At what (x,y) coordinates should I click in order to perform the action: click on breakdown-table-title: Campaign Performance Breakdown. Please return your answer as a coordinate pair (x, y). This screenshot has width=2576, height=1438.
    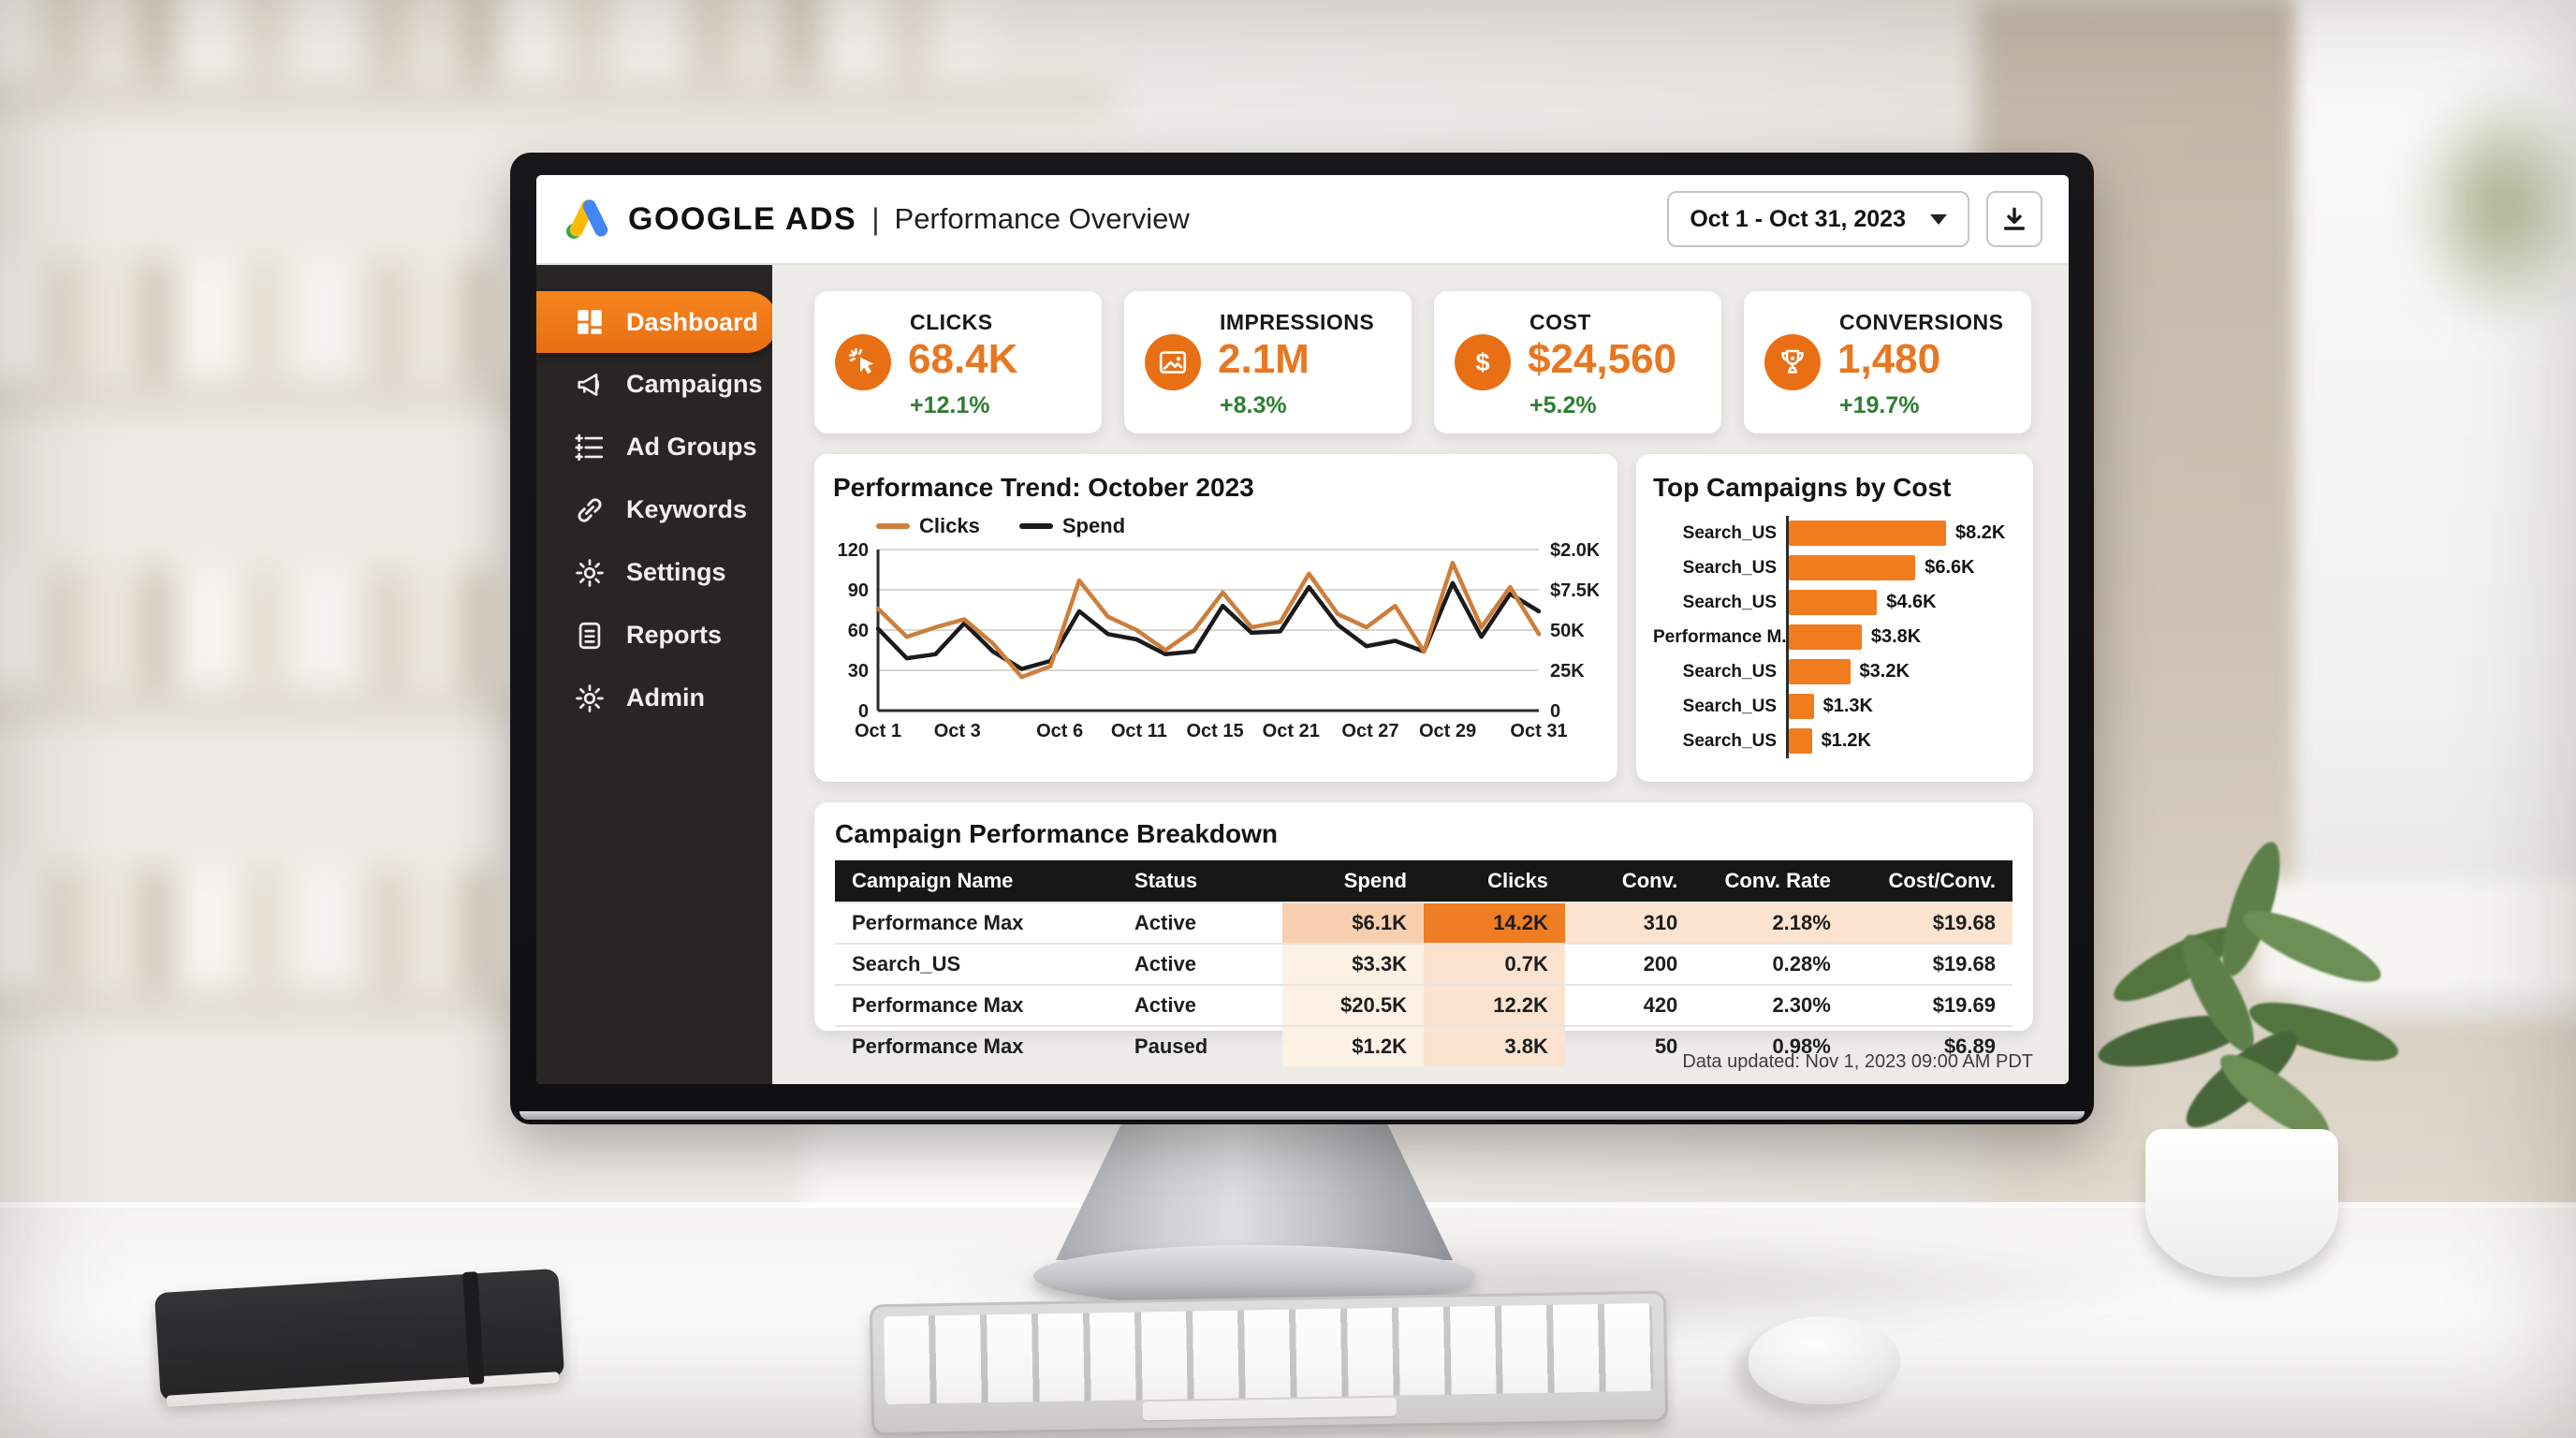
    Looking at the image, I should click on (1057, 833).